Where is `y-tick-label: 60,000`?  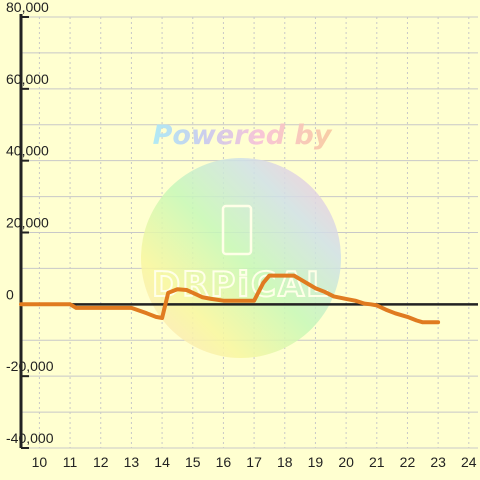 y-tick-label: 60,000 is located at coordinates (27, 79).